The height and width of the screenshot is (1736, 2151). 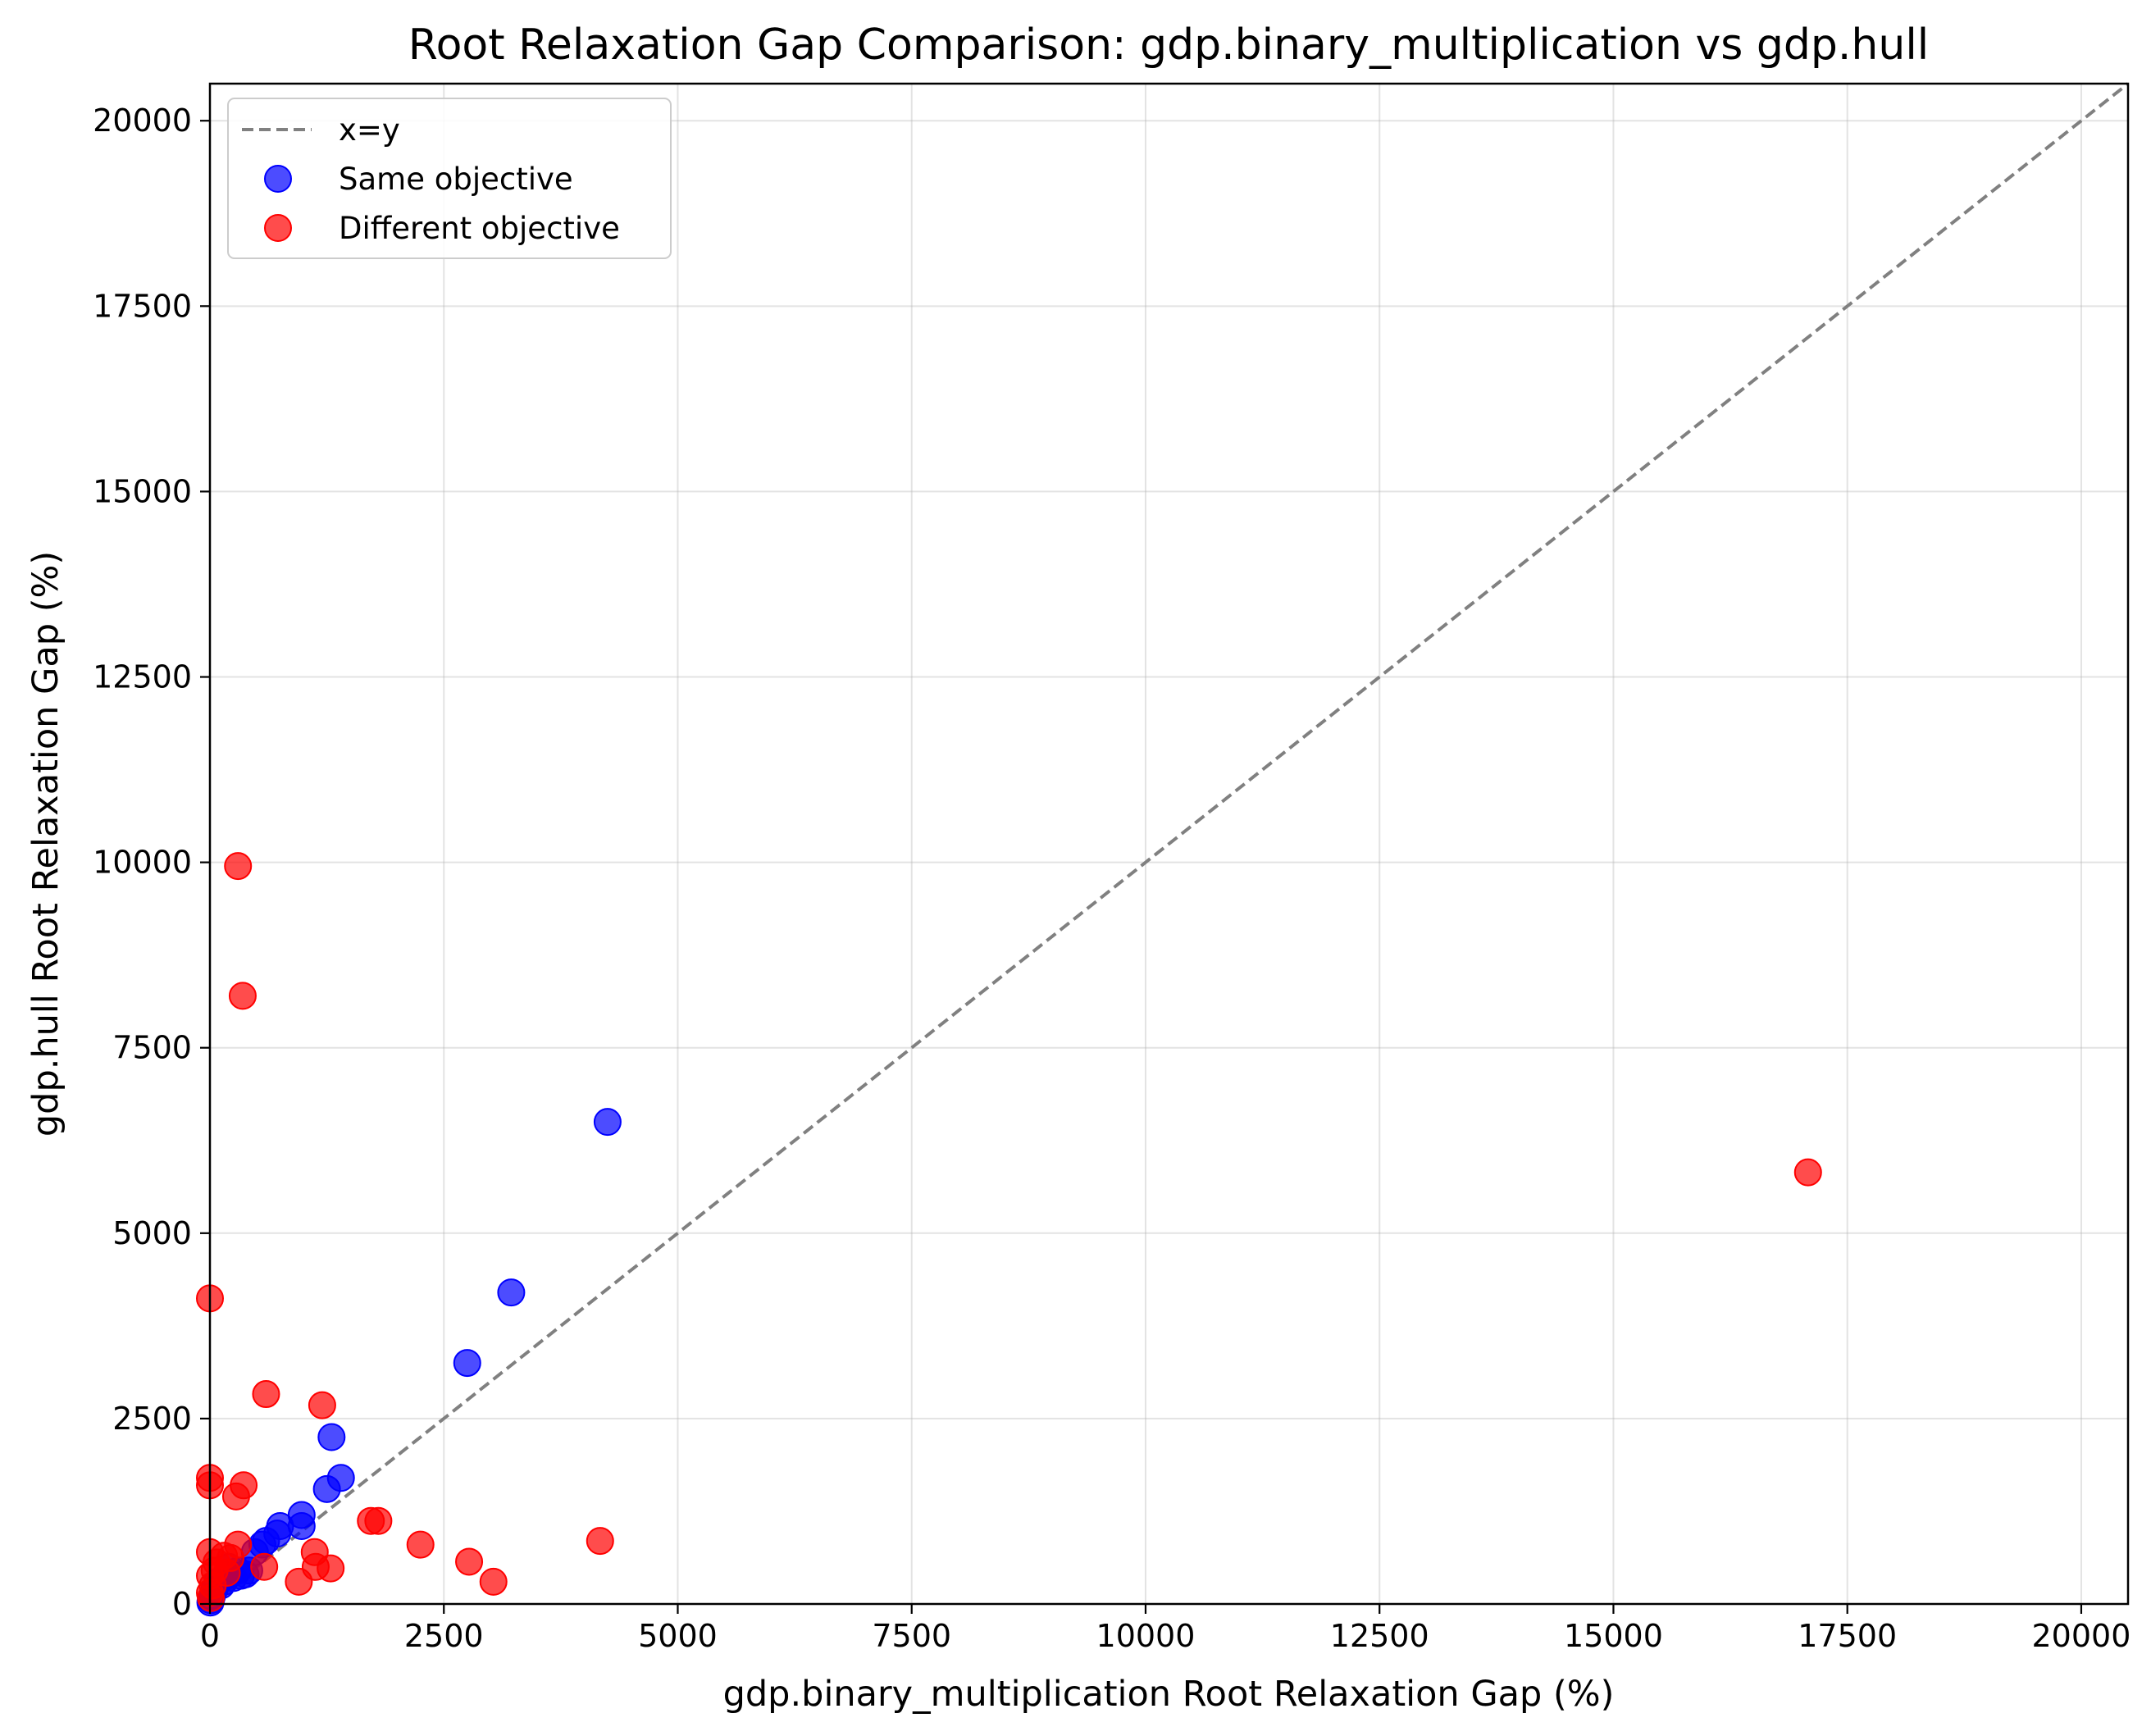 I want to click on y-tick-label: 15000, so click(x=142, y=491).